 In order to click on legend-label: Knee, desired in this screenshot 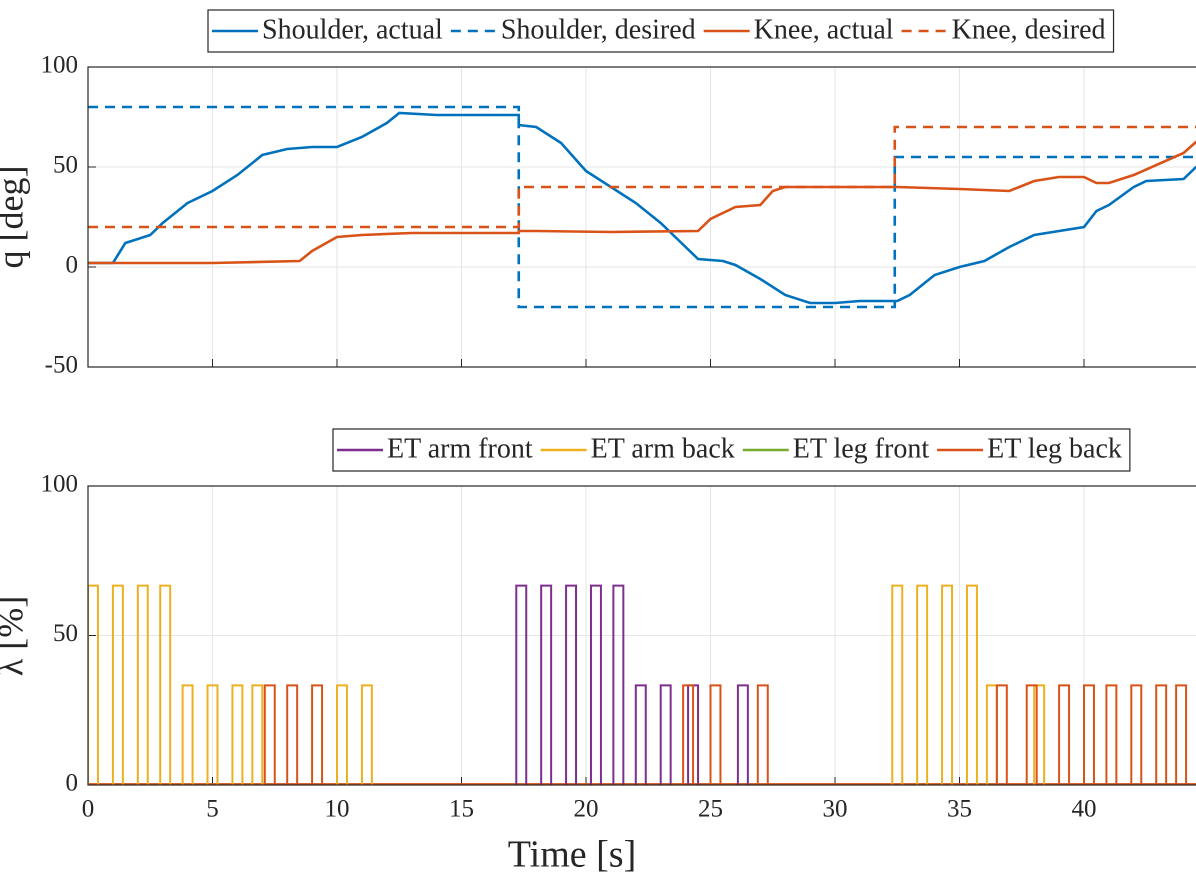, I will do `click(1029, 29)`.